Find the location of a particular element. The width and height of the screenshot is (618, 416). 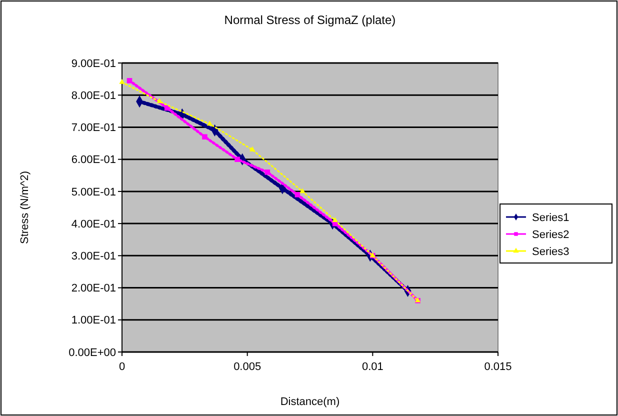

y-tick-label: 7.00E-01 is located at coordinates (93, 128).